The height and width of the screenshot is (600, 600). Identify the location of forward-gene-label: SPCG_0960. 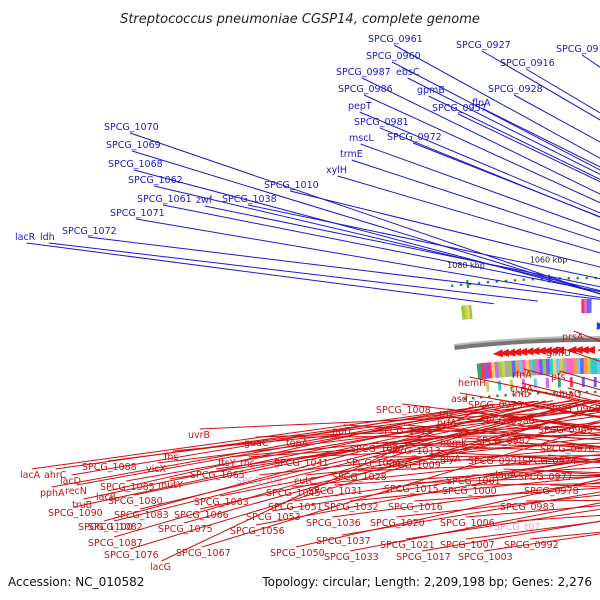
(393, 56).